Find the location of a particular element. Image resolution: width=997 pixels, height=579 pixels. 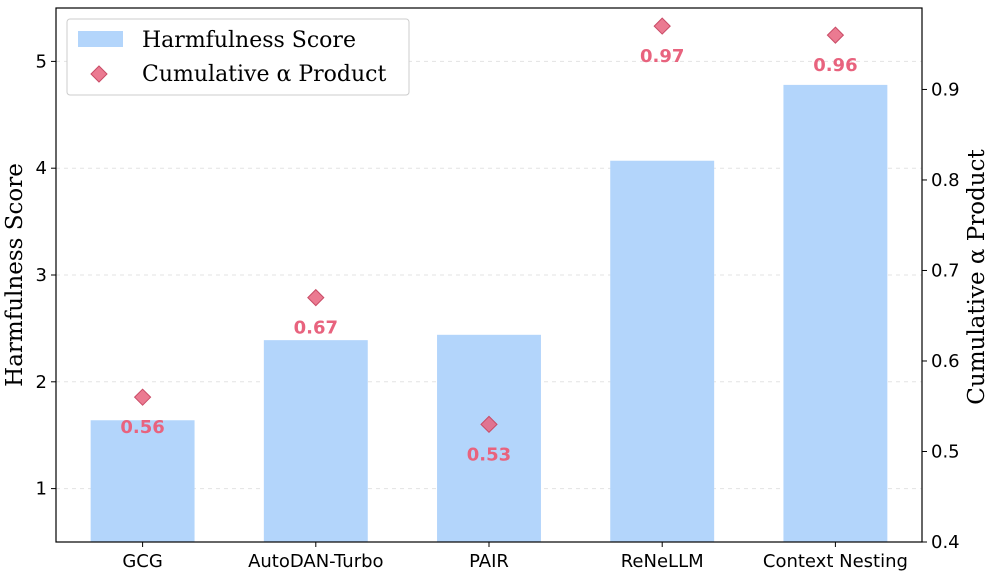

y-tick-label: 1 is located at coordinates (41, 489).